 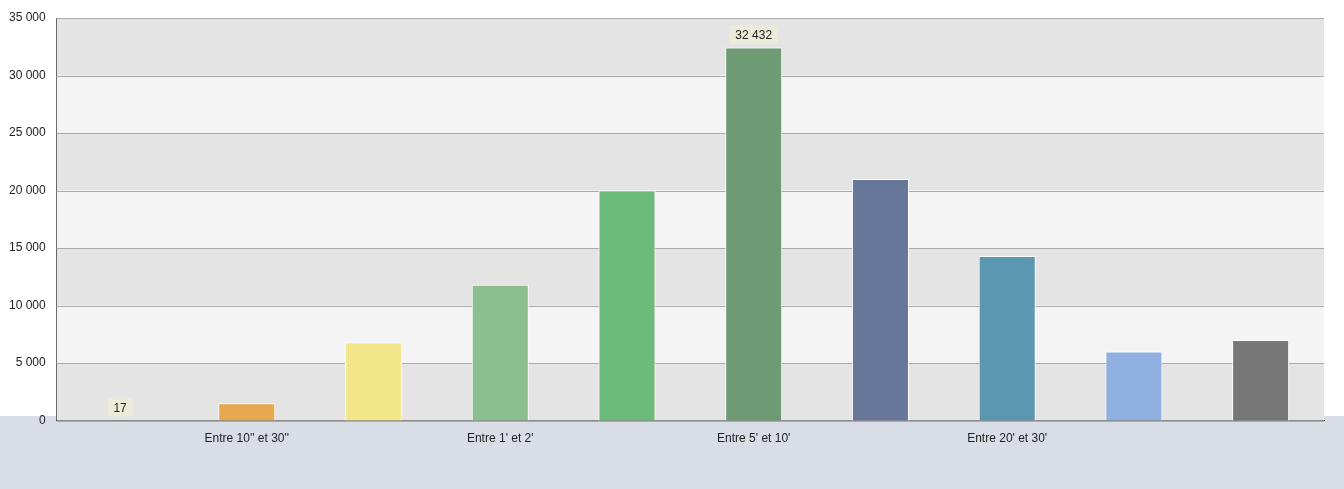 What do you see at coordinates (28, 17) in the screenshot?
I see `y-tick-label: 35 000` at bounding box center [28, 17].